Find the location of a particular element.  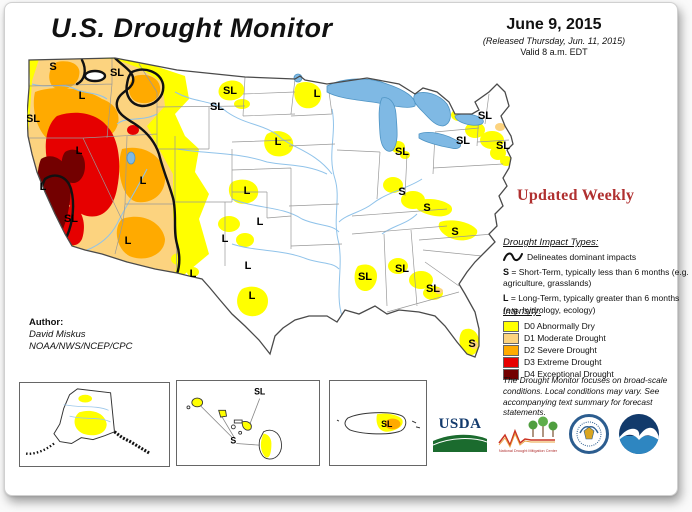

puerto-rico-impact-labels: SL is located at coordinates (387, 424).